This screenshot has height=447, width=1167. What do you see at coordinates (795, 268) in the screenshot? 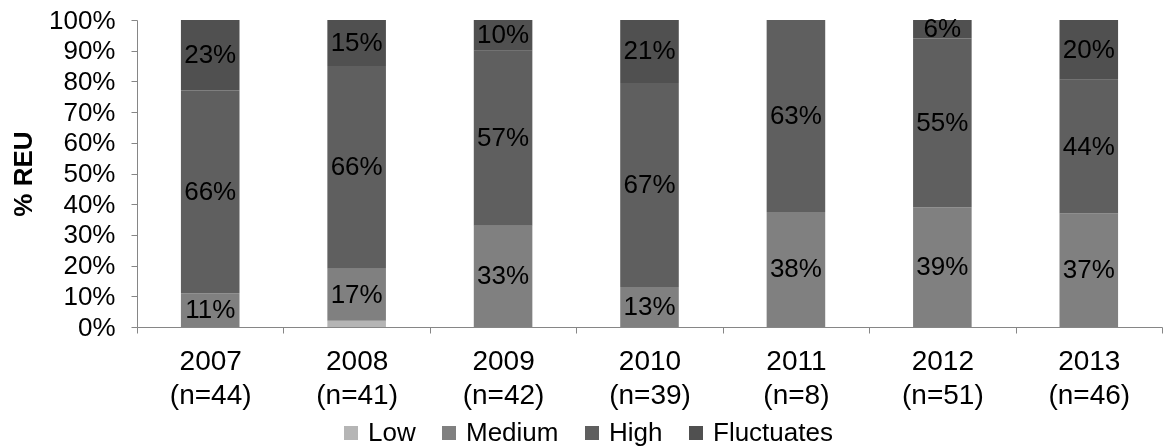
I see `data-label: 38%` at bounding box center [795, 268].